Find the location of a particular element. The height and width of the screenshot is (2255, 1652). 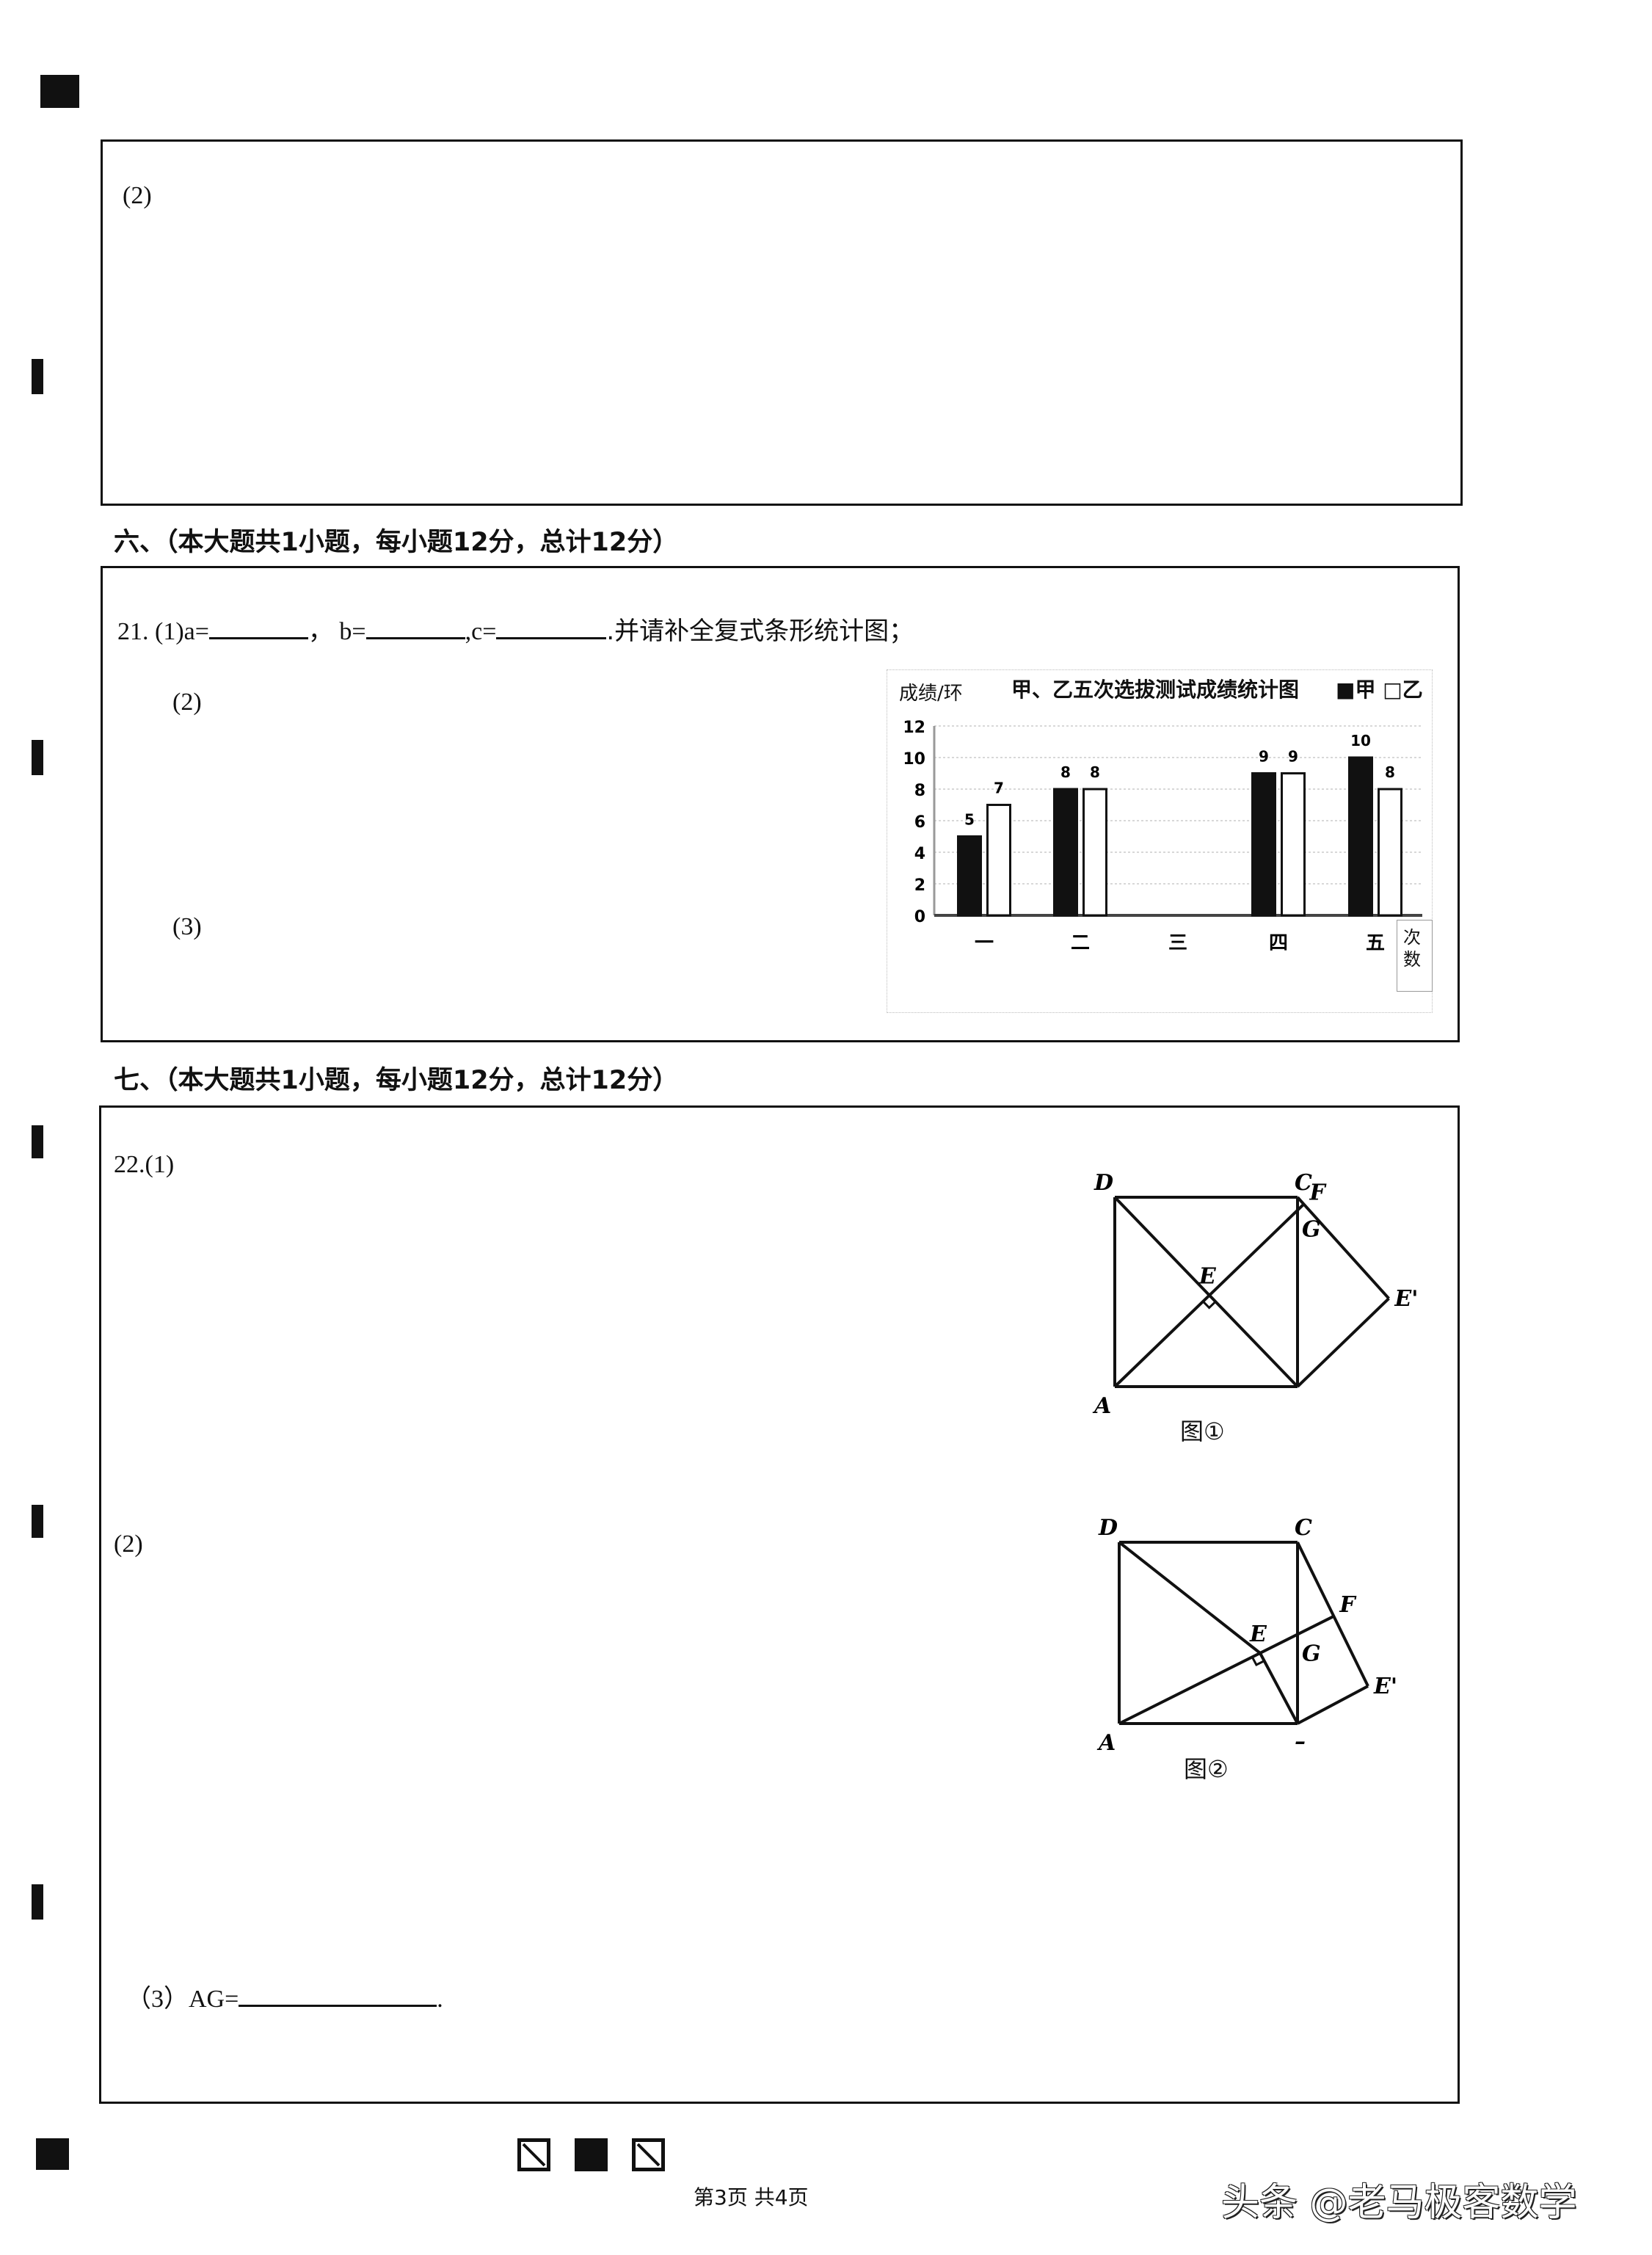

watermark: 头条 @老马极客数学 is located at coordinates (1399, 2203).